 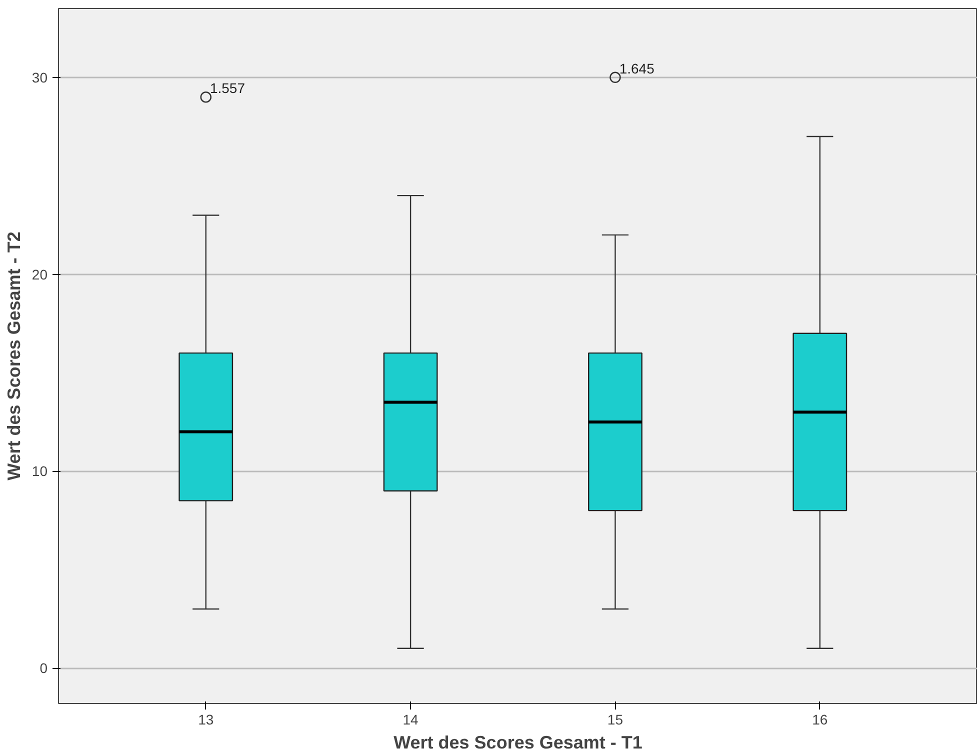 I want to click on x-tick-label: 16, so click(x=820, y=720).